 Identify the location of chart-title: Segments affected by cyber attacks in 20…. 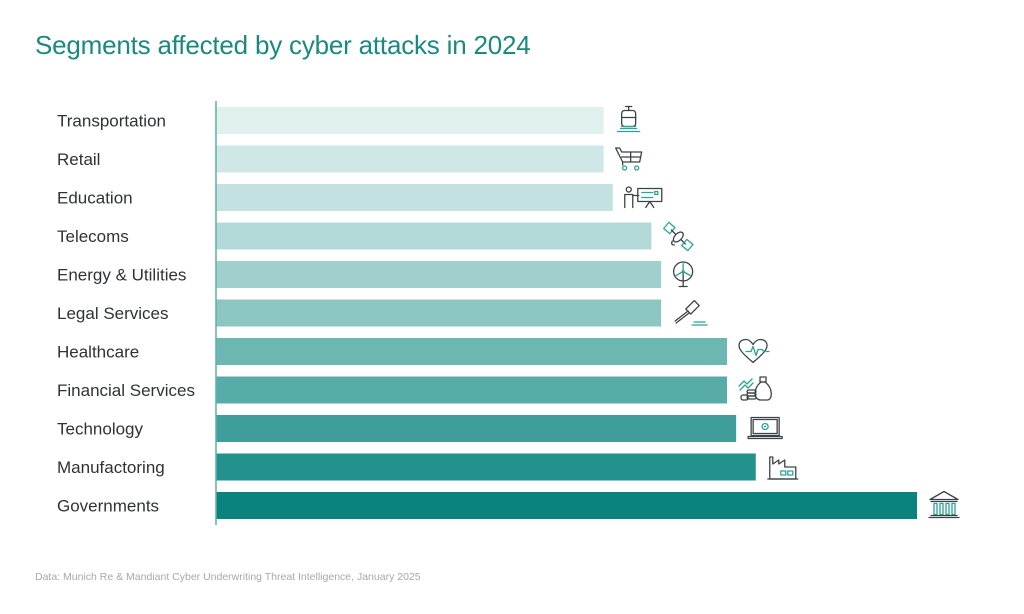
(283, 45).